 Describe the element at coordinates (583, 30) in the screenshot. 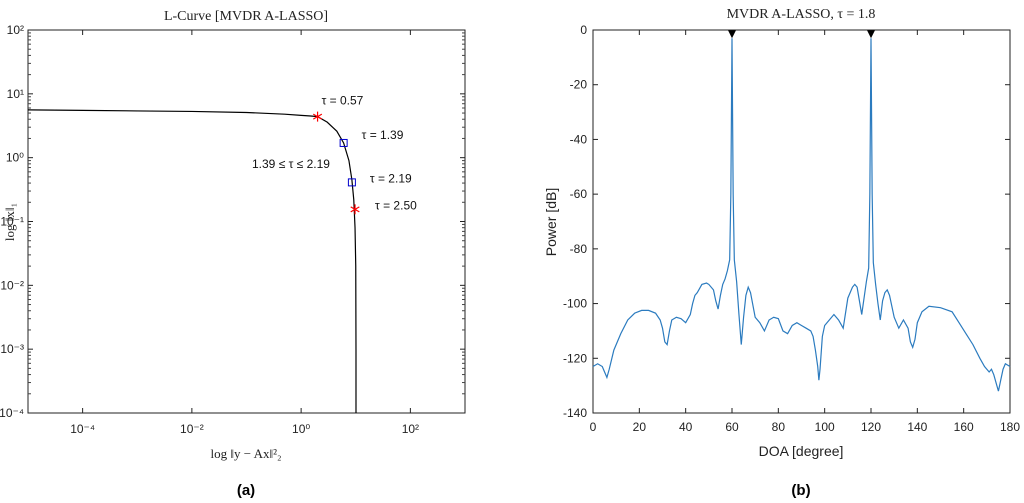

I see `doa-ytick-label: 0` at that location.